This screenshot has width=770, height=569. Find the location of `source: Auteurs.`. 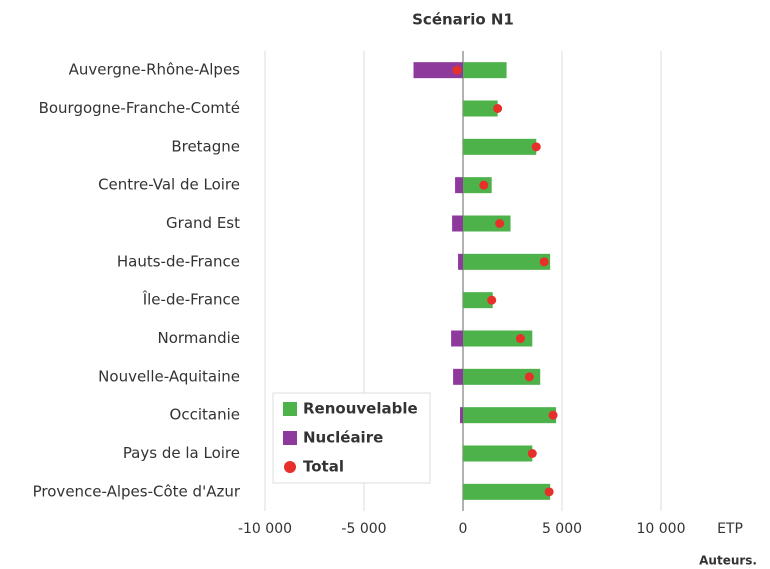

source: Auteurs. is located at coordinates (728, 561).